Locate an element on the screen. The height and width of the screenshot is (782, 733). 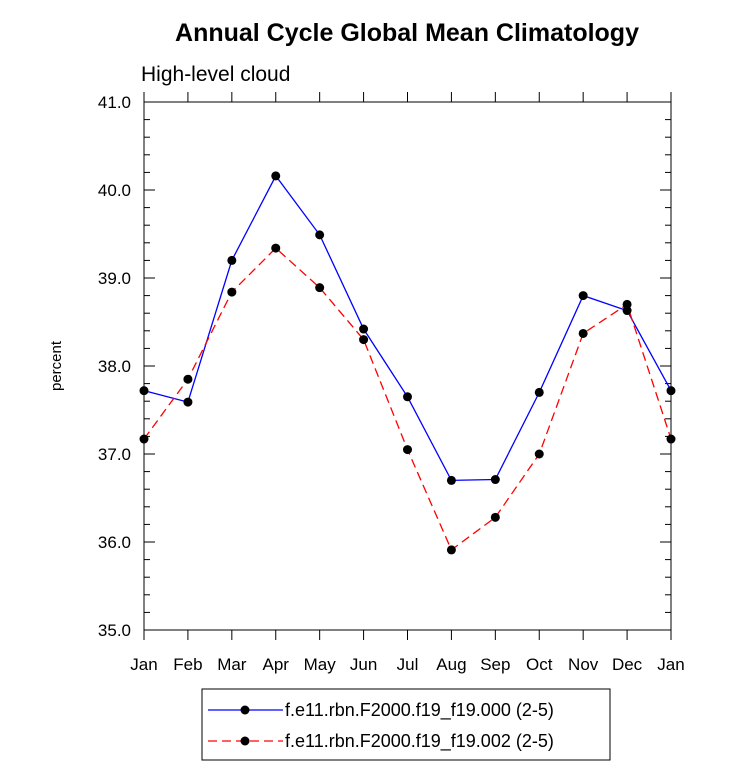
x-tick-label: Aug is located at coordinates (451, 664).